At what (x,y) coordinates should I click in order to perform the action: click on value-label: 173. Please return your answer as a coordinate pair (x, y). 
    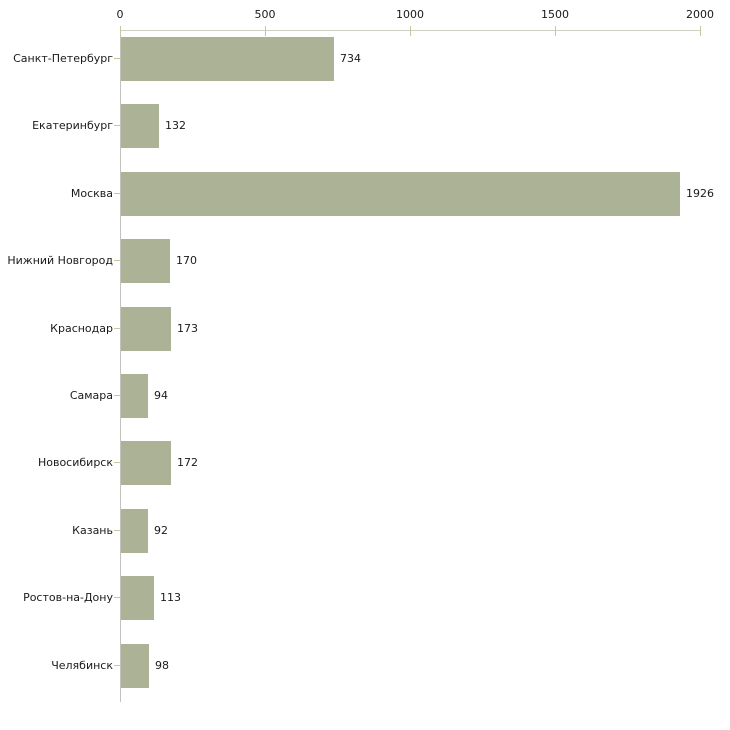
    Looking at the image, I should click on (187, 328).